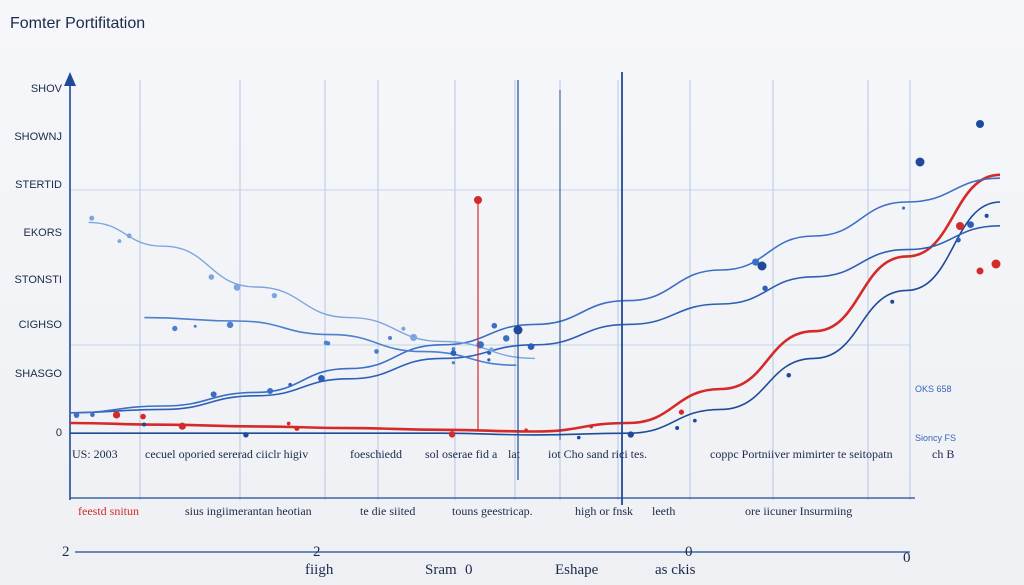  Describe the element at coordinates (933, 389) in the screenshot. I see `right-label: OKS 658` at that location.